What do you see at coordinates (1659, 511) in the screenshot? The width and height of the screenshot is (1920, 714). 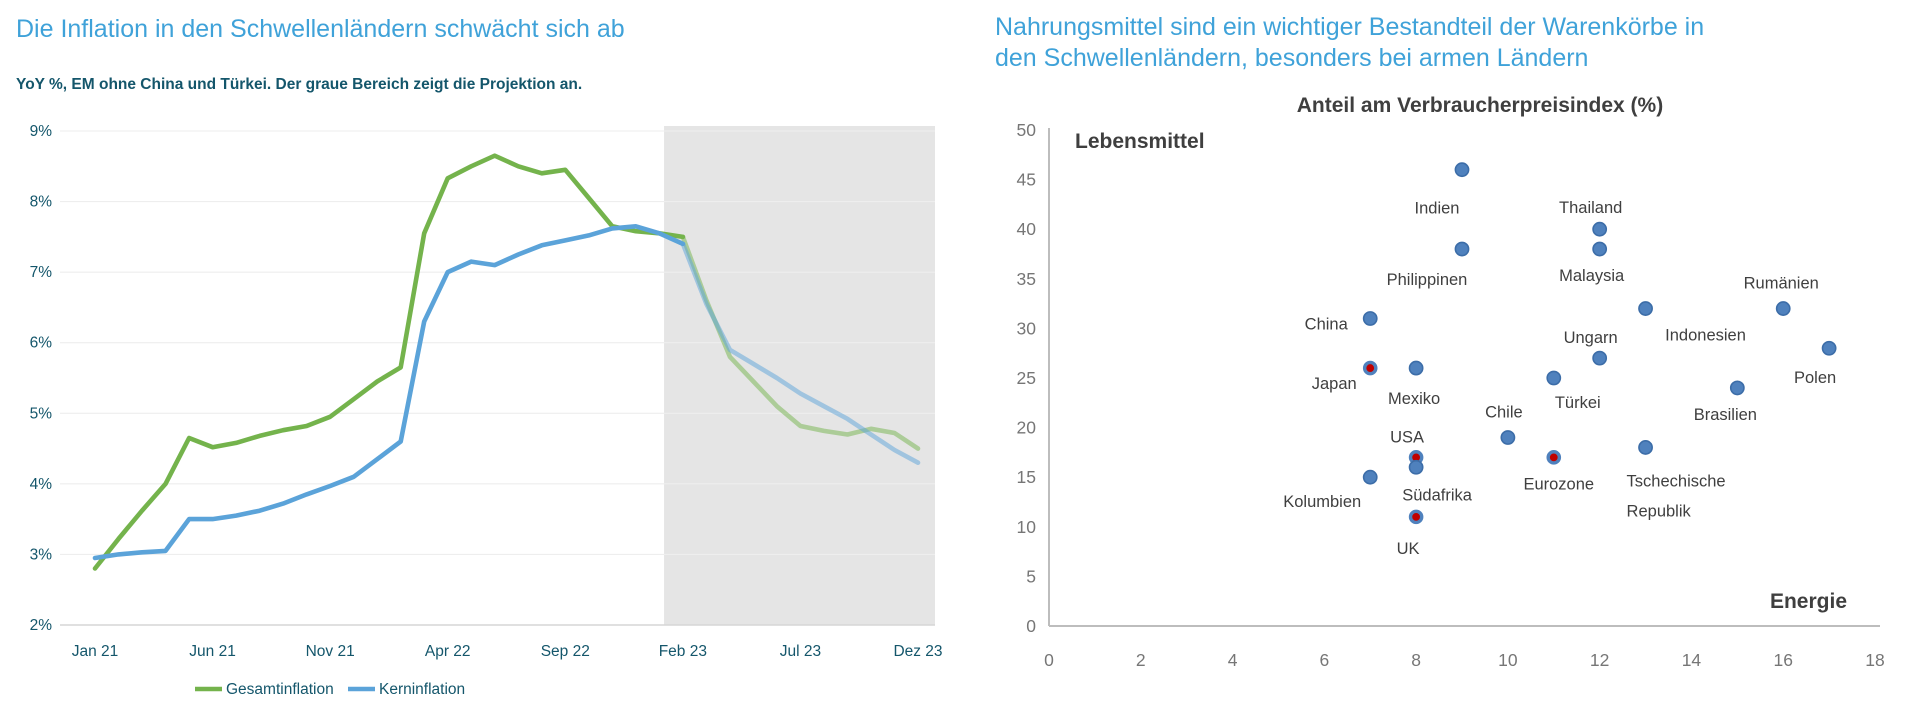 I see `point-label: Republik` at bounding box center [1659, 511].